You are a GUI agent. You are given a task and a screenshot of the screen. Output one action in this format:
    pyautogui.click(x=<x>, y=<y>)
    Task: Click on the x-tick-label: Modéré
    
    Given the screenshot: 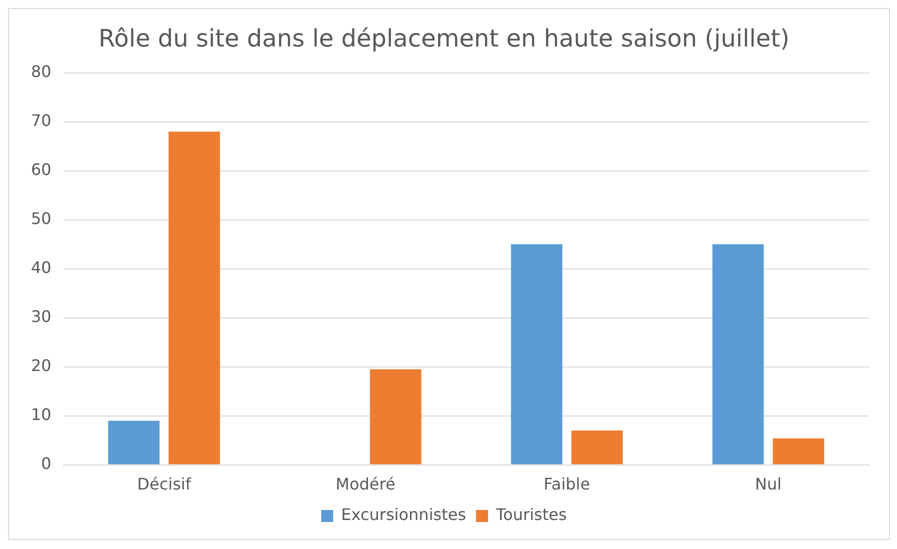 What is the action you would take?
    pyautogui.click(x=366, y=484)
    